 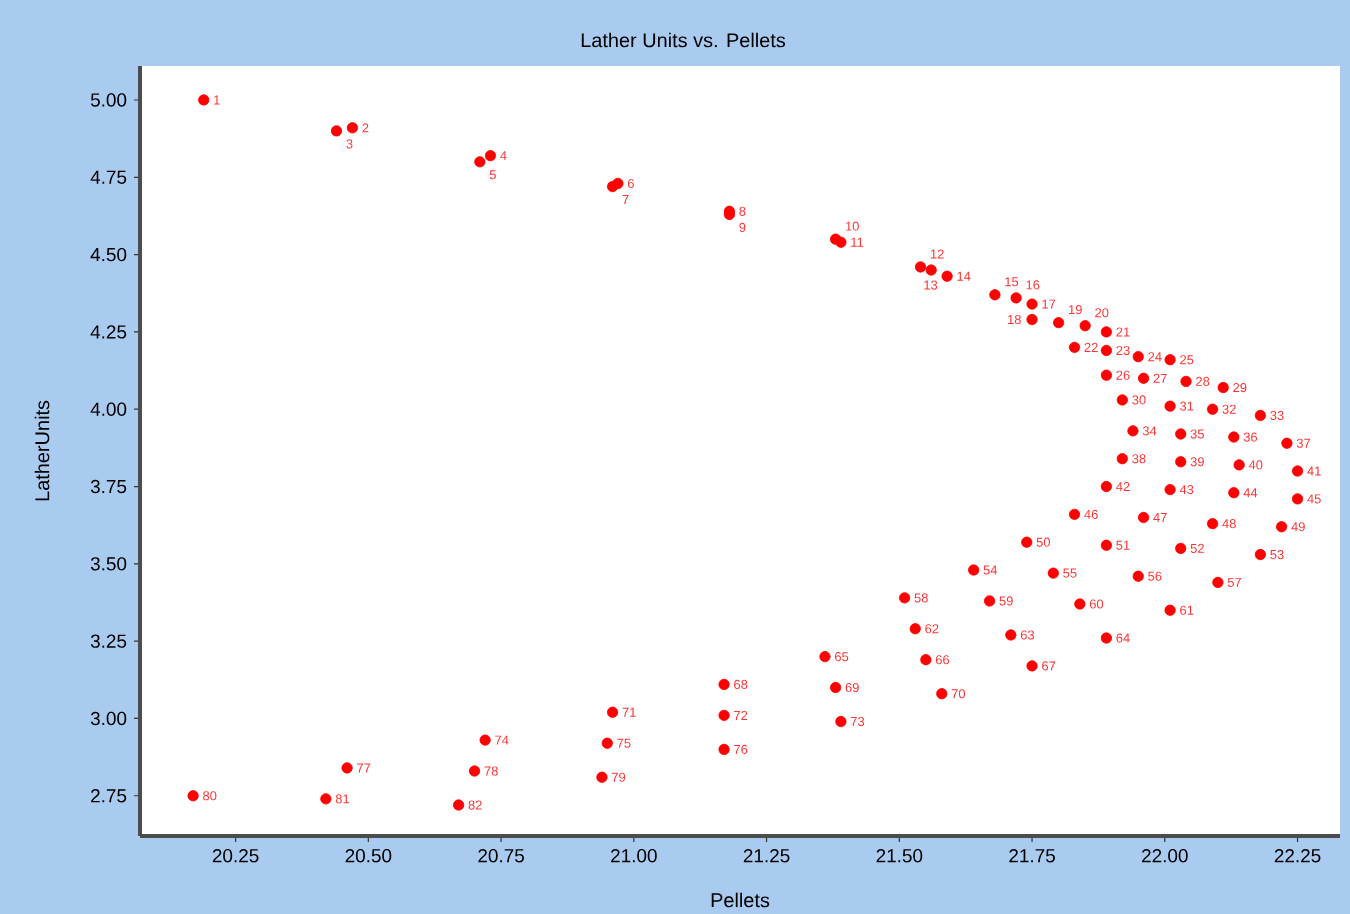 I want to click on y-tick-label: 4.75, so click(x=108, y=177).